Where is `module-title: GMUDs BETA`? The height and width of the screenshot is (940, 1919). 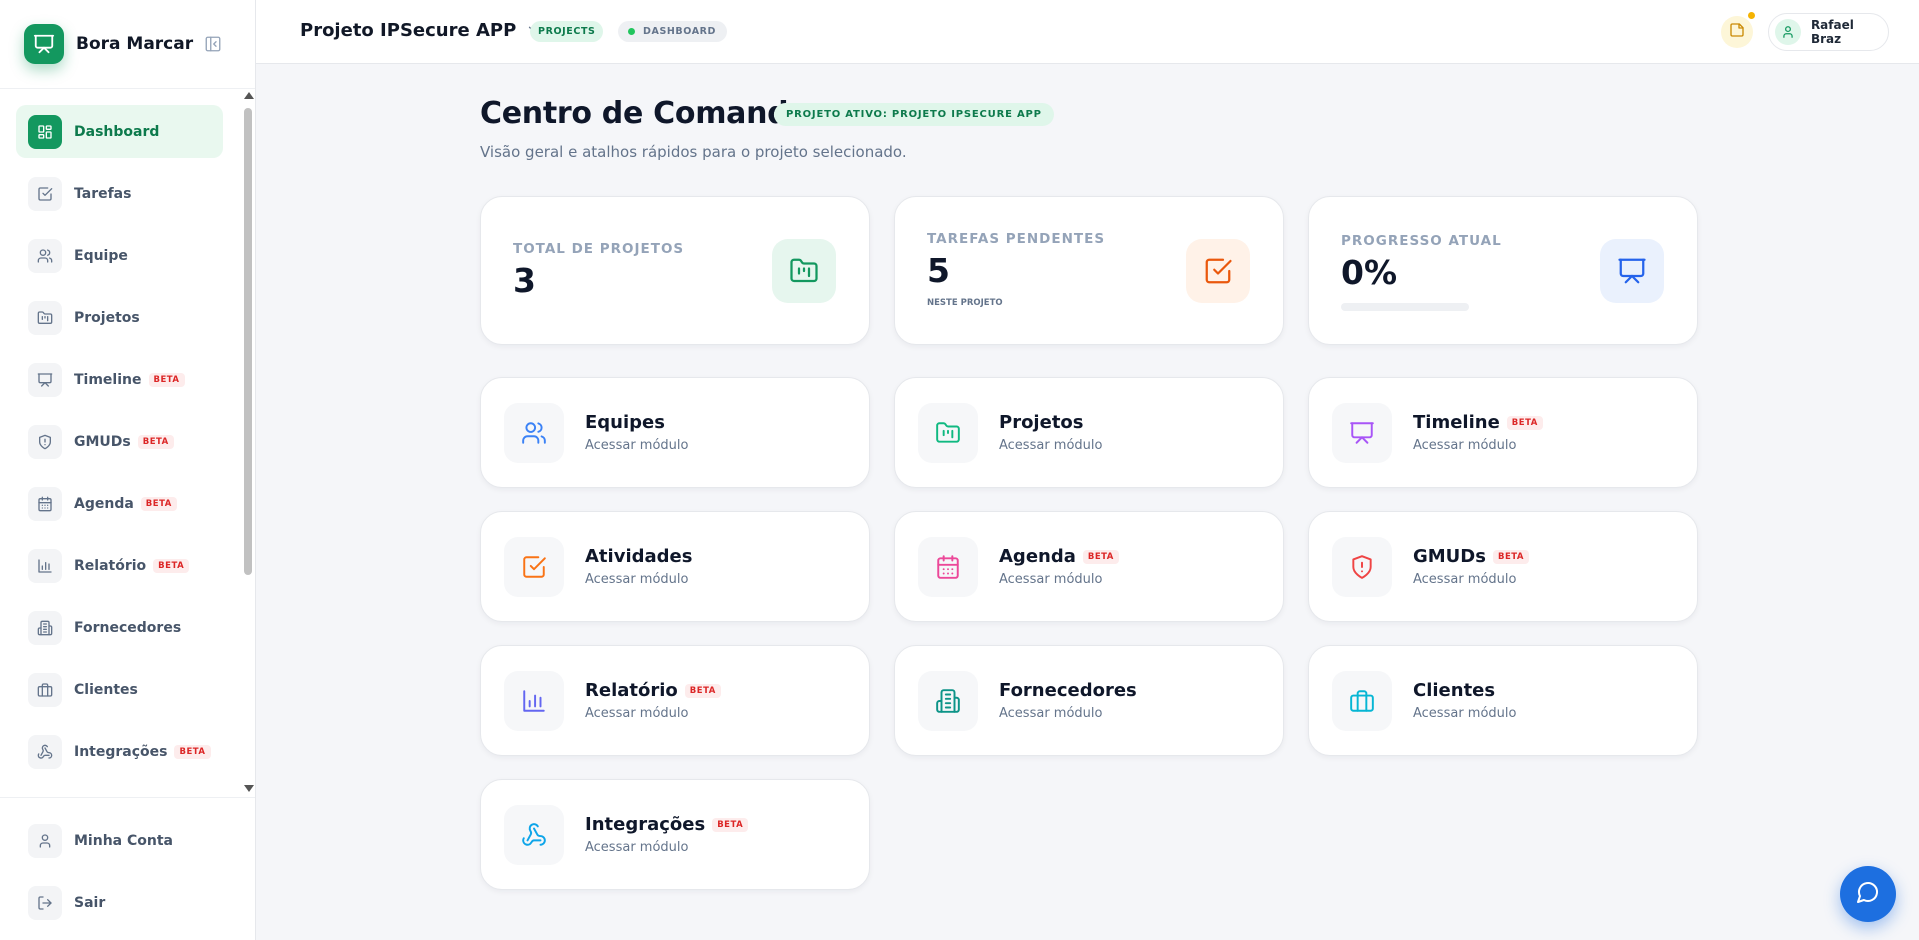 module-title: GMUDs BETA is located at coordinates (1471, 556).